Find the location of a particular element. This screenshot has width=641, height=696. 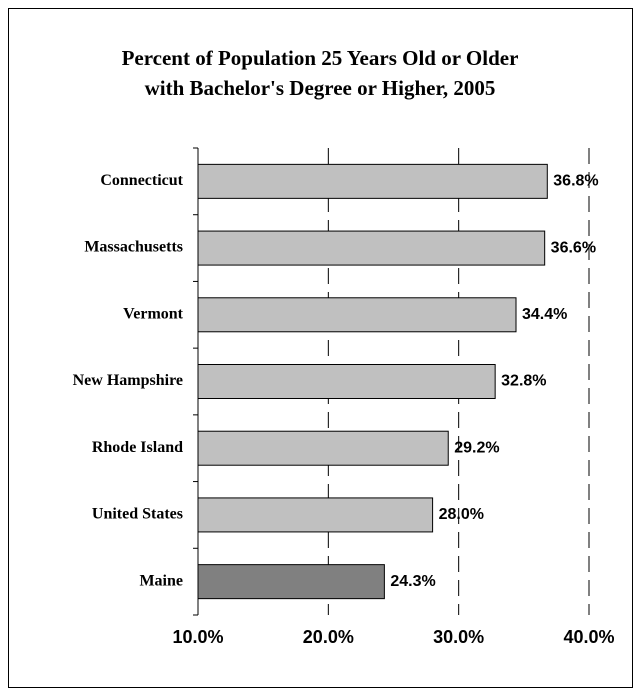

y-tick-label: New Hampshire is located at coordinates (128, 380).